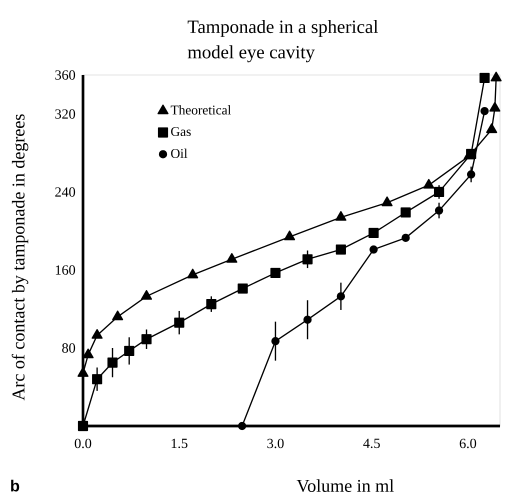  Describe the element at coordinates (468, 443) in the screenshot. I see `x-tick-label: 6.0` at that location.